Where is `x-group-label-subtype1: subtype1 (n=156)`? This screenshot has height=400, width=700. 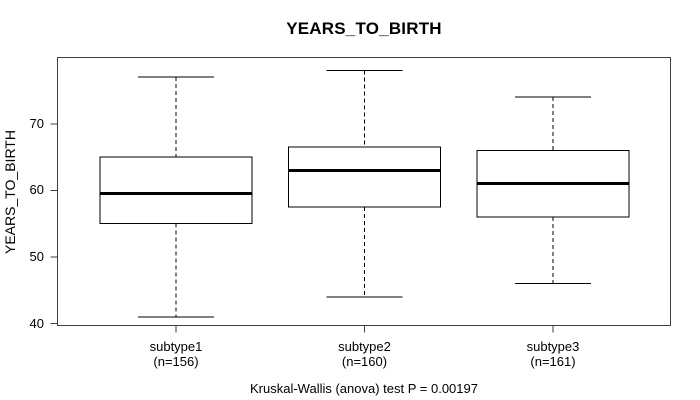 x-group-label-subtype1: subtype1 (n=156) is located at coordinates (176, 354).